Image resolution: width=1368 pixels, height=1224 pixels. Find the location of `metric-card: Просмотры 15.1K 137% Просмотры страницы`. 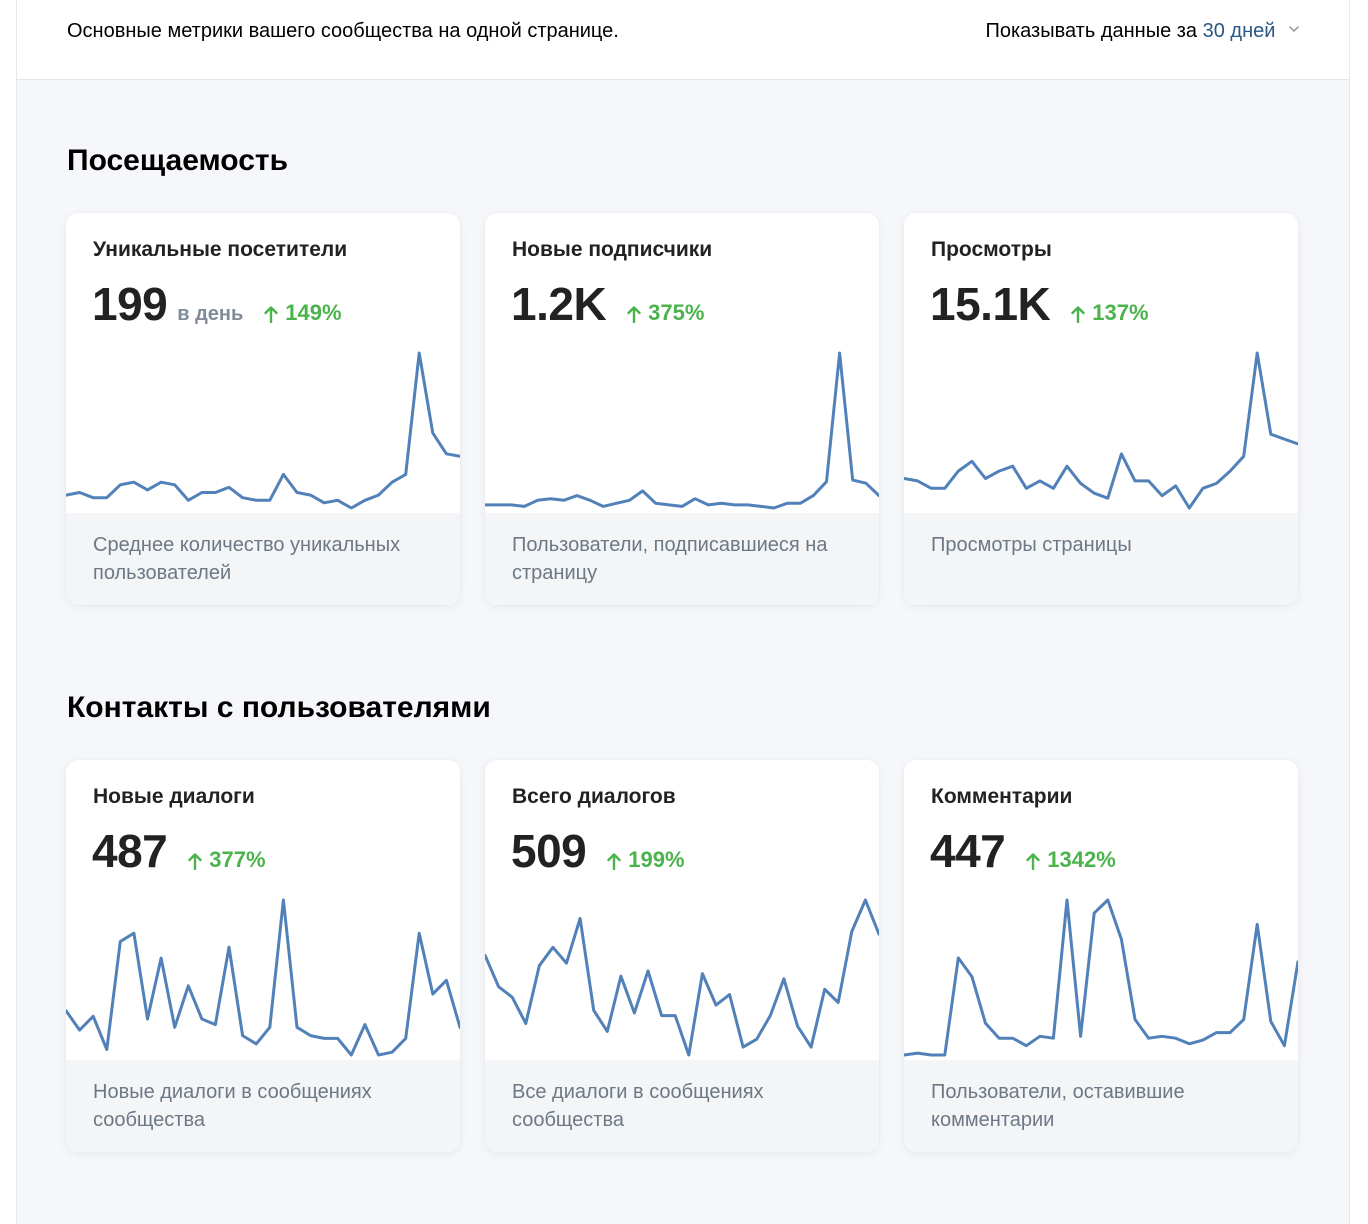

metric-card: Просмотры 15.1K 137% Просмотры страницы is located at coordinates (1101, 409).